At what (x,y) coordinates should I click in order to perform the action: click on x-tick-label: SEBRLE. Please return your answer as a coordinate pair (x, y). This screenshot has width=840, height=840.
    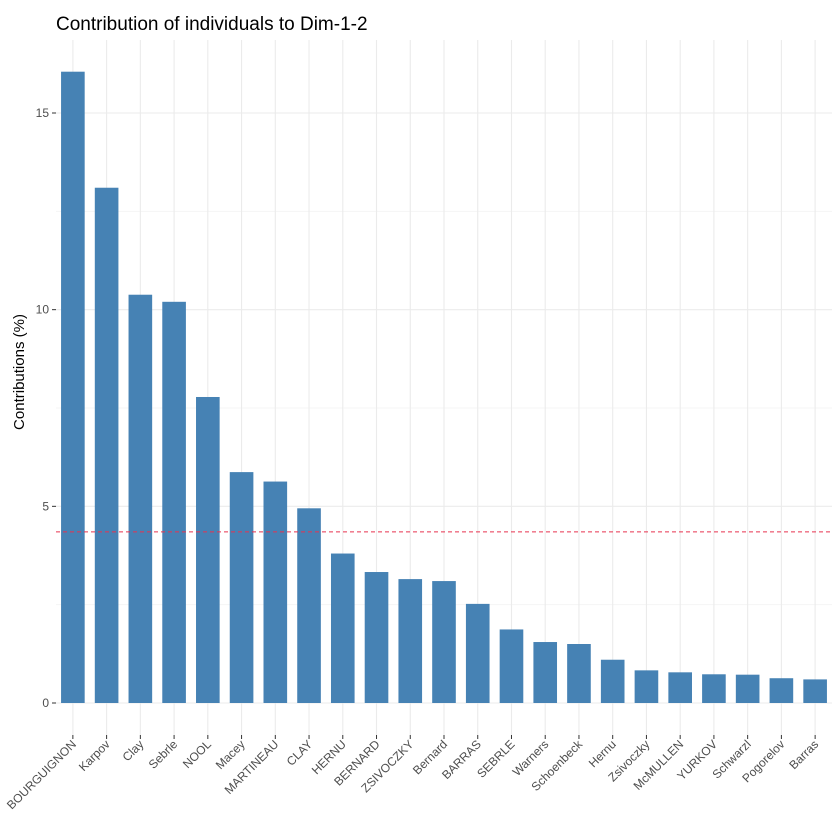
    Looking at the image, I should click on (495, 758).